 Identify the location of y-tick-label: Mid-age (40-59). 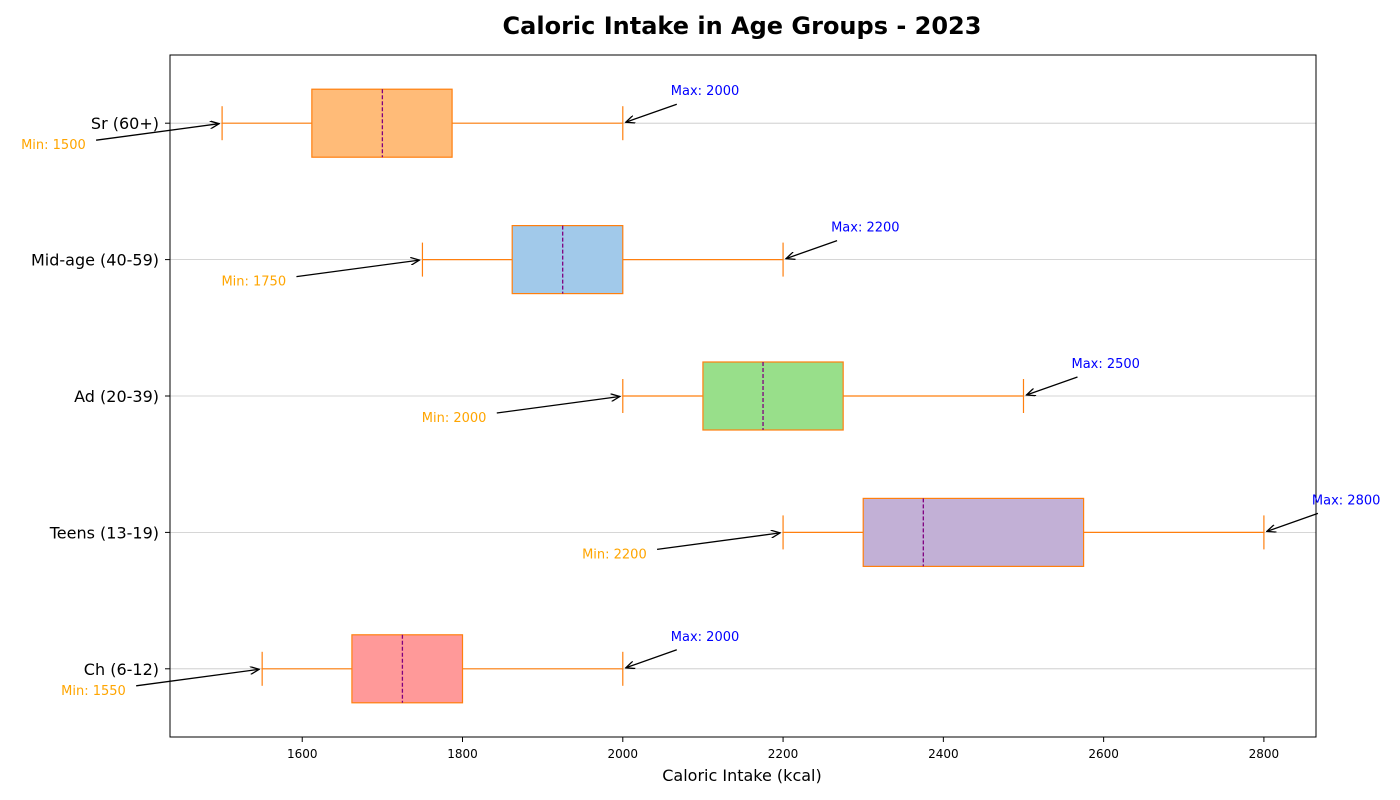
(95, 260).